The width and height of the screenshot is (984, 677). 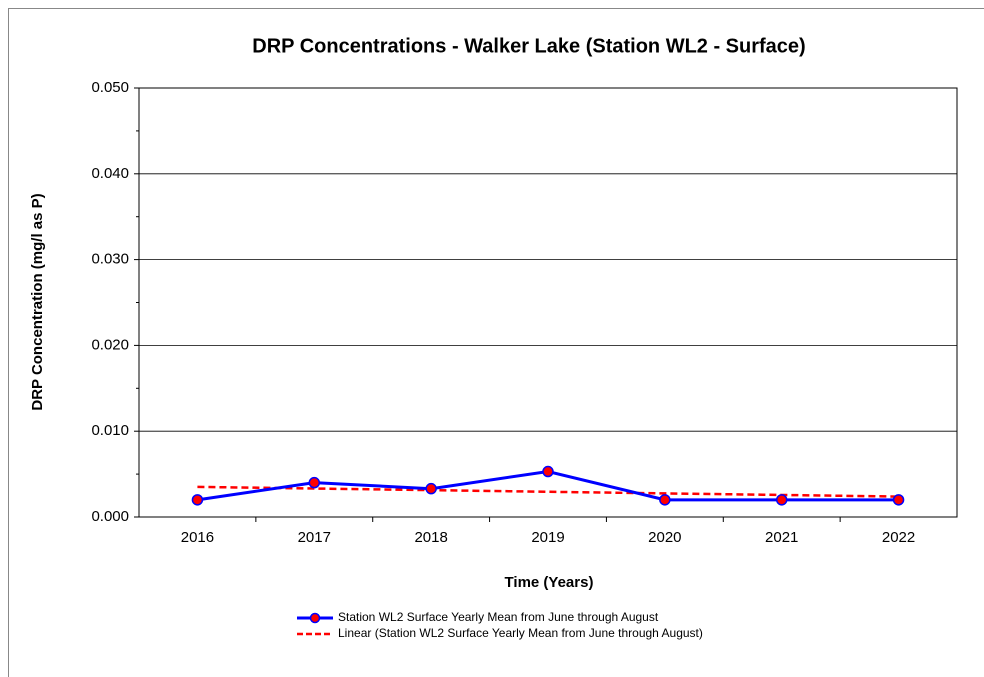 I want to click on y-tick-label: 0.010, so click(x=110, y=430).